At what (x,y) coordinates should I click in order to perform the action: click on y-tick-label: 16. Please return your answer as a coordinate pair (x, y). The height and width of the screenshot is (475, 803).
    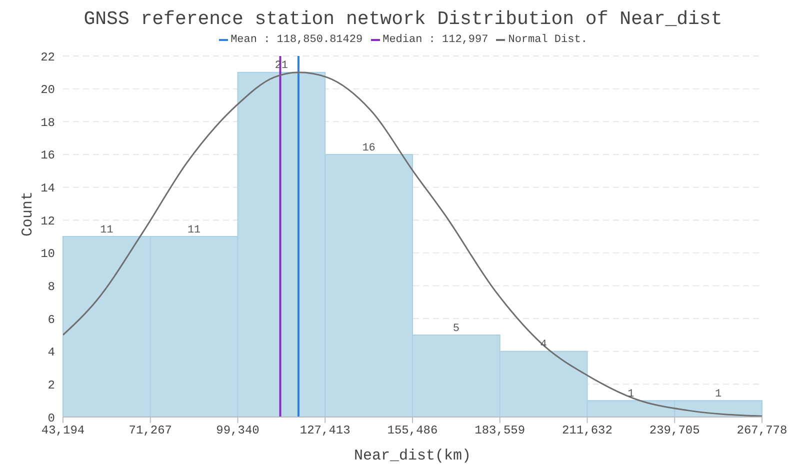
    Looking at the image, I should click on (47, 155).